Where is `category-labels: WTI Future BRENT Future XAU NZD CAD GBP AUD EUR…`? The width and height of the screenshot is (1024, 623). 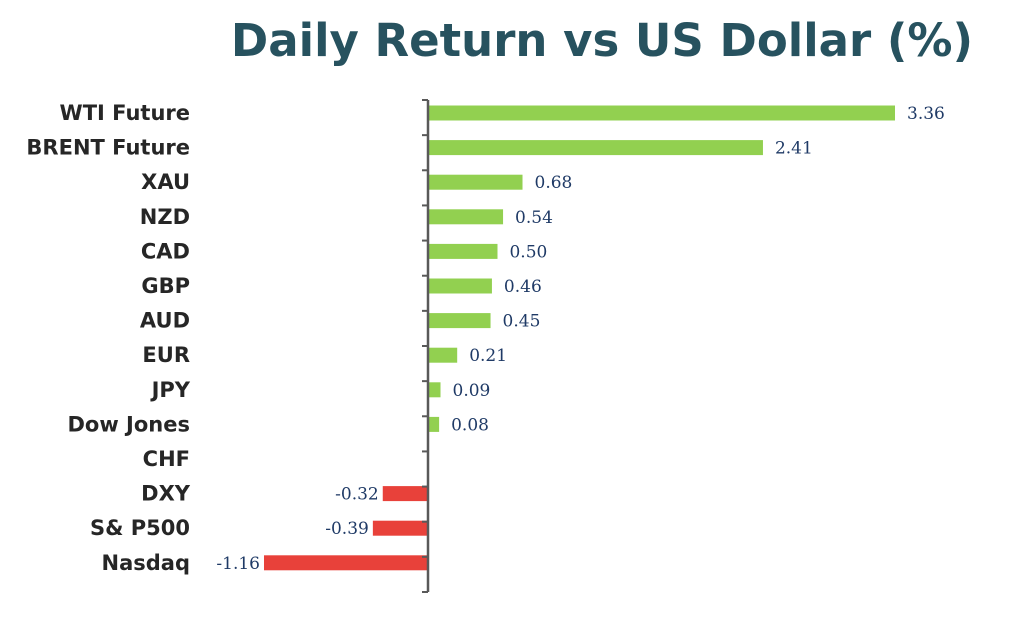 category-labels: WTI Future BRENT Future XAU NZD CAD GBP AUD EUR… is located at coordinates (108, 338).